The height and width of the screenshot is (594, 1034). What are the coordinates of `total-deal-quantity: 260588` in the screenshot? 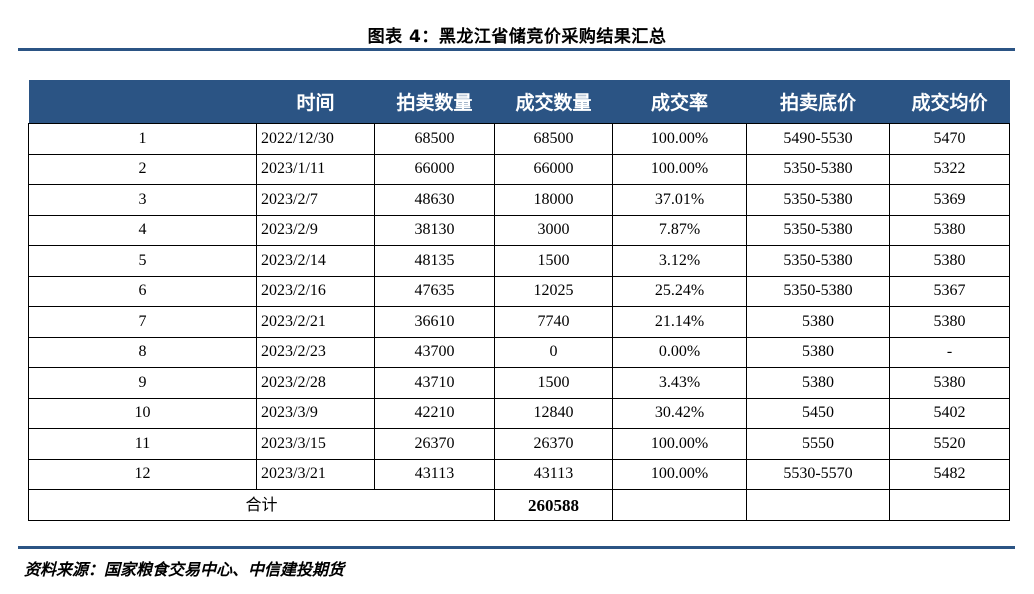 It's located at (553, 505).